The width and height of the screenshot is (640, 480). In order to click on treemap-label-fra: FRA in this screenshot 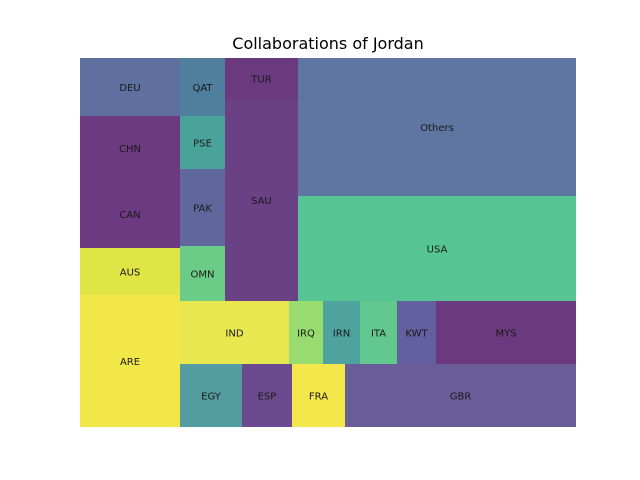, I will do `click(318, 397)`.